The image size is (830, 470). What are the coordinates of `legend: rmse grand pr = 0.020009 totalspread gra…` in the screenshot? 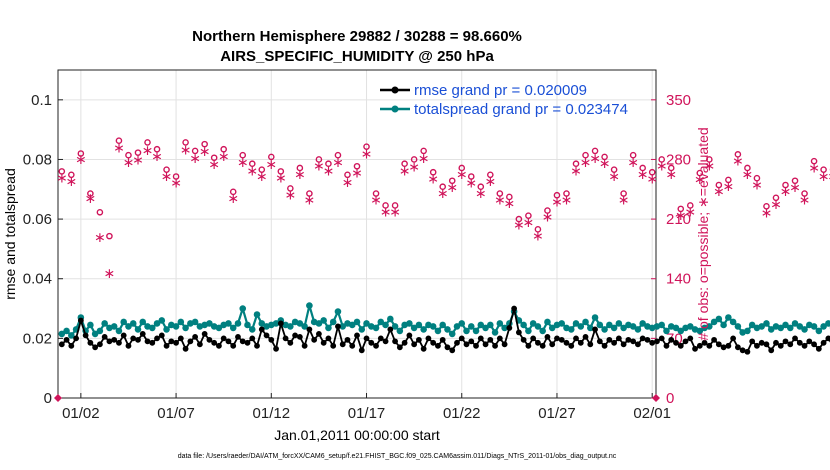 It's located at (504, 100).